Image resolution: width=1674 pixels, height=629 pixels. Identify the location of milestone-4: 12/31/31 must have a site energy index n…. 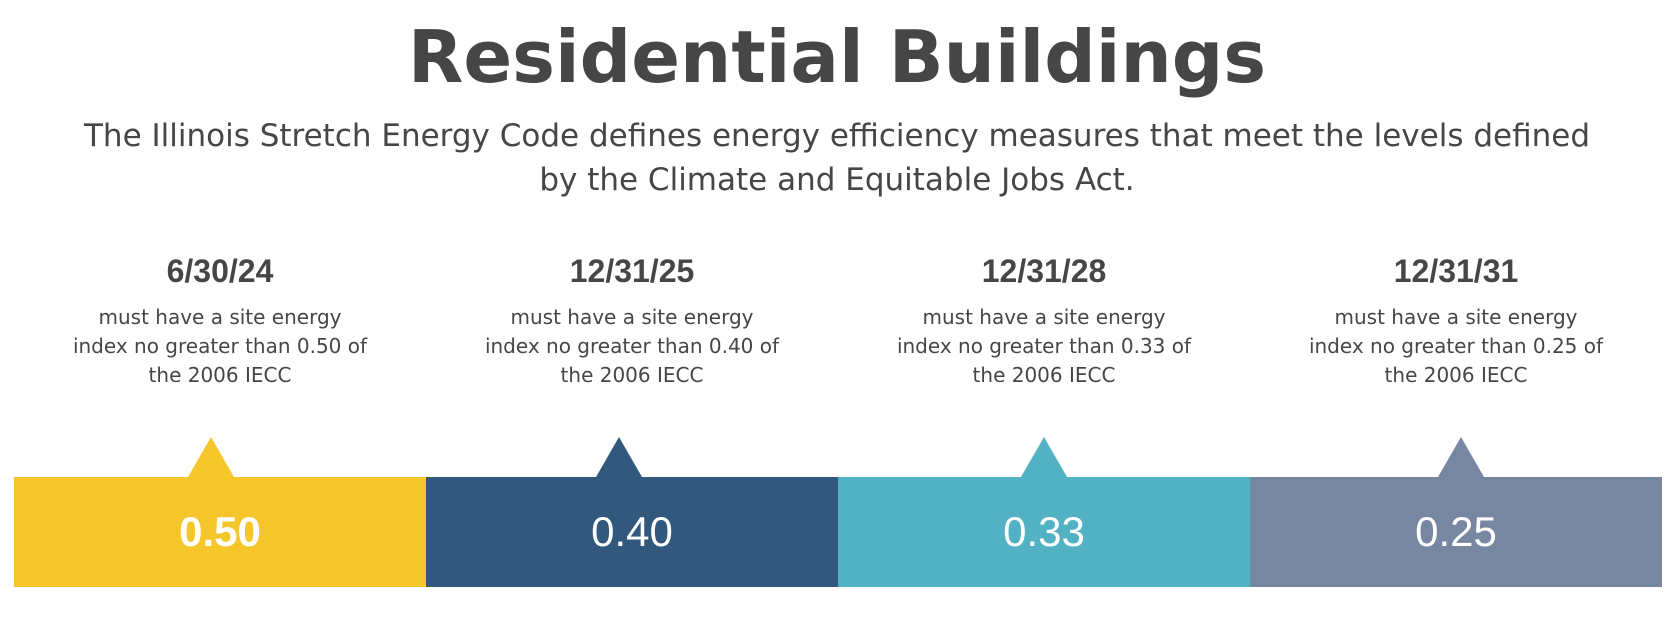
(1456, 418).